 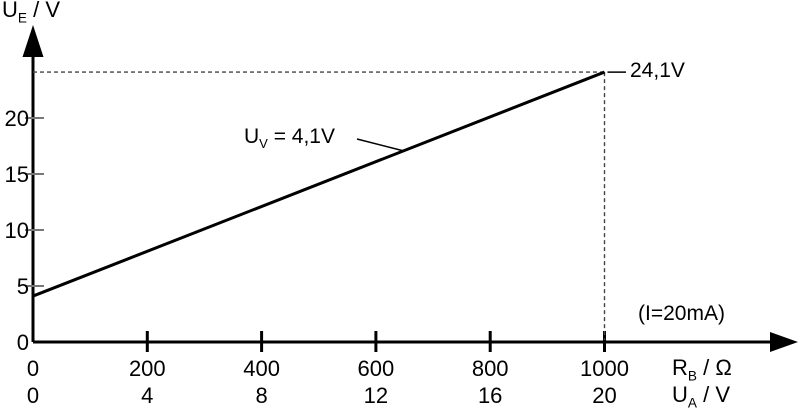 I want to click on x-axis-arrowhead-icon, so click(x=784, y=342).